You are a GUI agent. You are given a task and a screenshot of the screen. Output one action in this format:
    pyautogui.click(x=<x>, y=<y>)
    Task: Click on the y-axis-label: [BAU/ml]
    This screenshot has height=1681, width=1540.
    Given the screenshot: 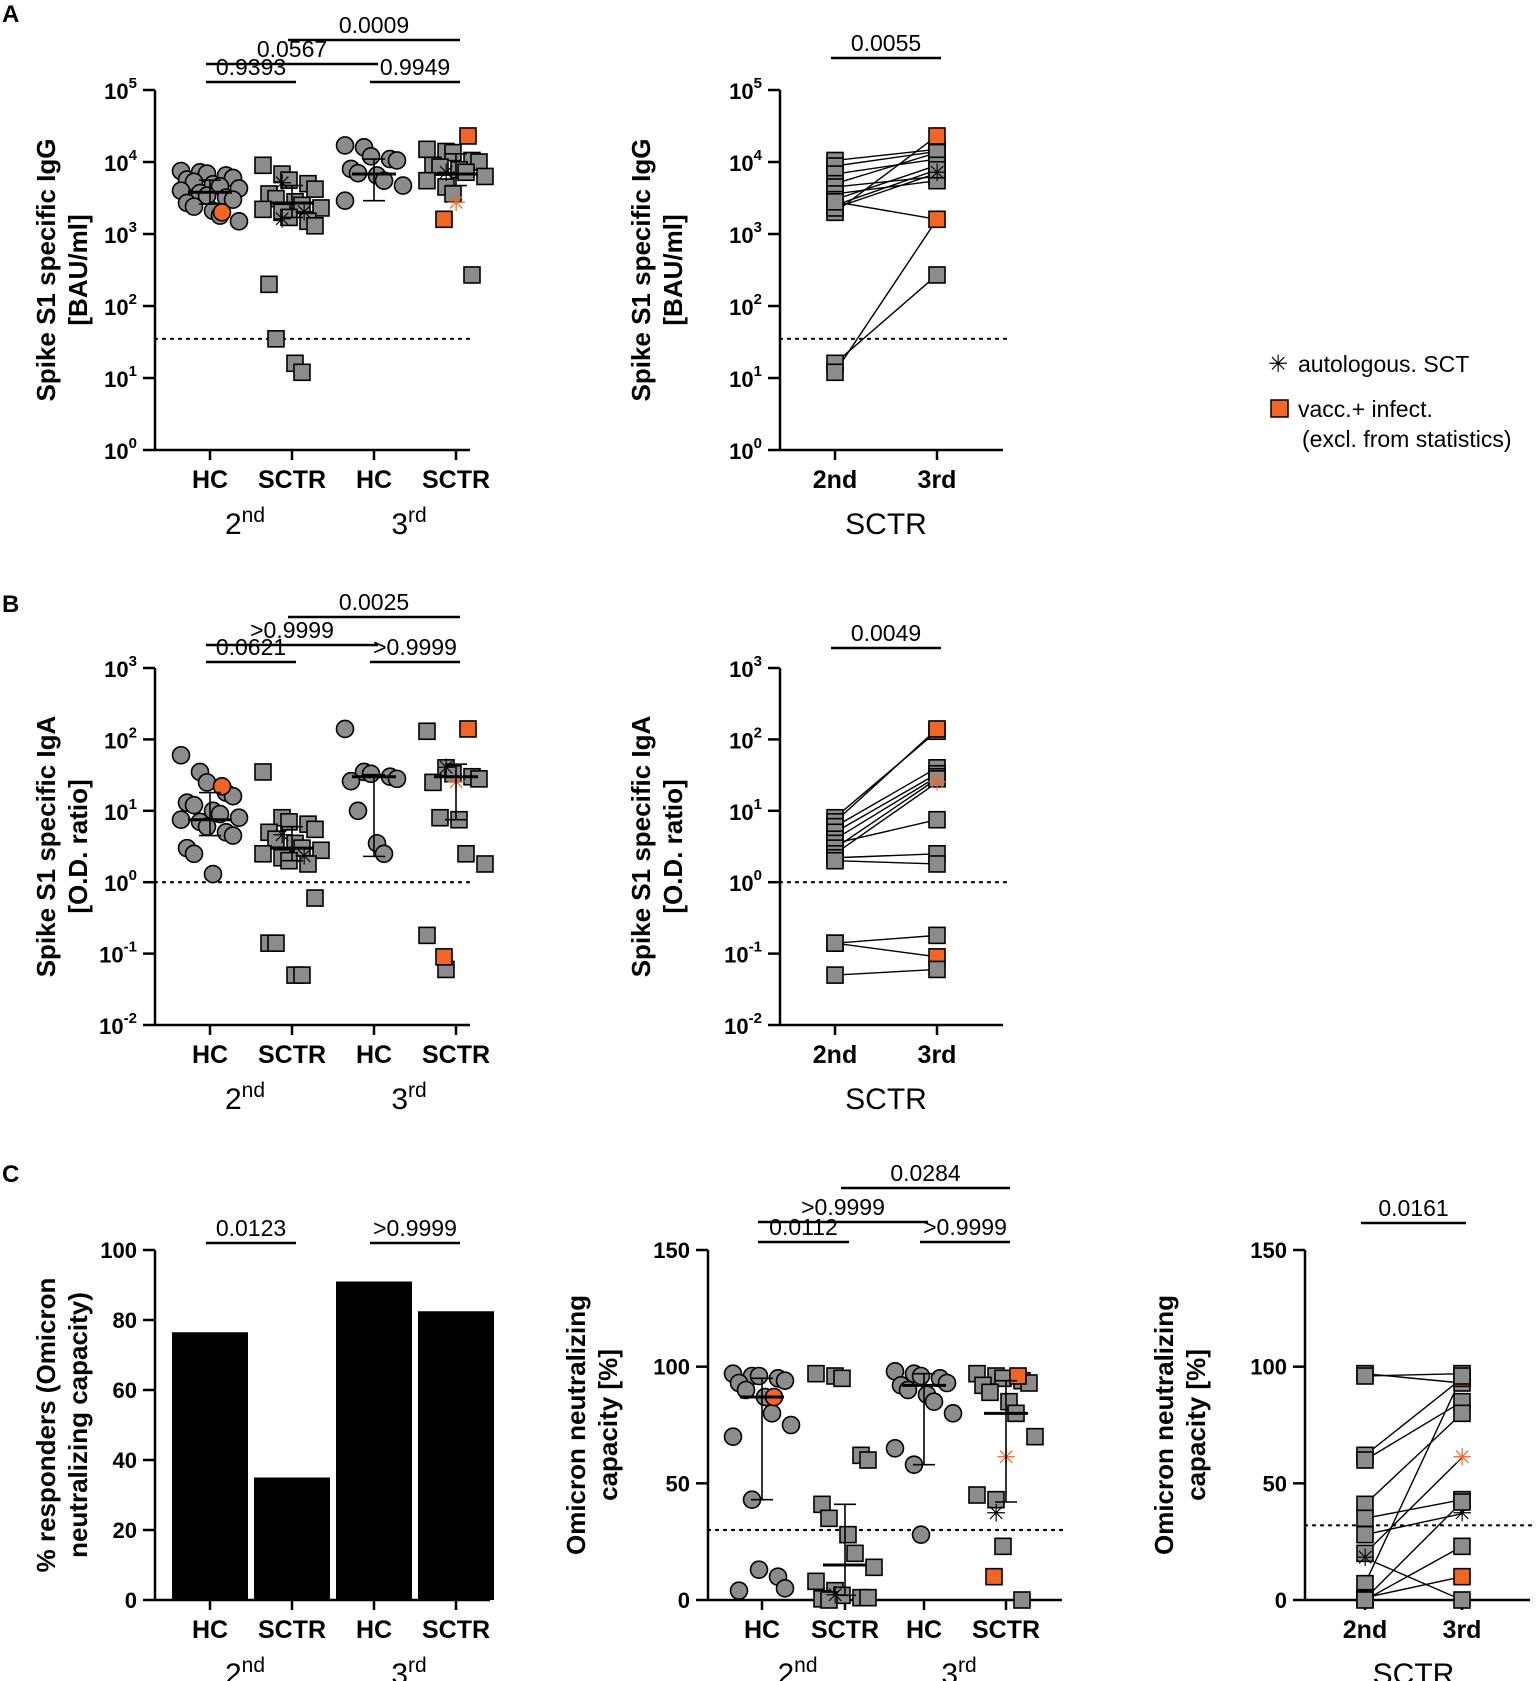 What is the action you would take?
    pyautogui.click(x=673, y=269)
    